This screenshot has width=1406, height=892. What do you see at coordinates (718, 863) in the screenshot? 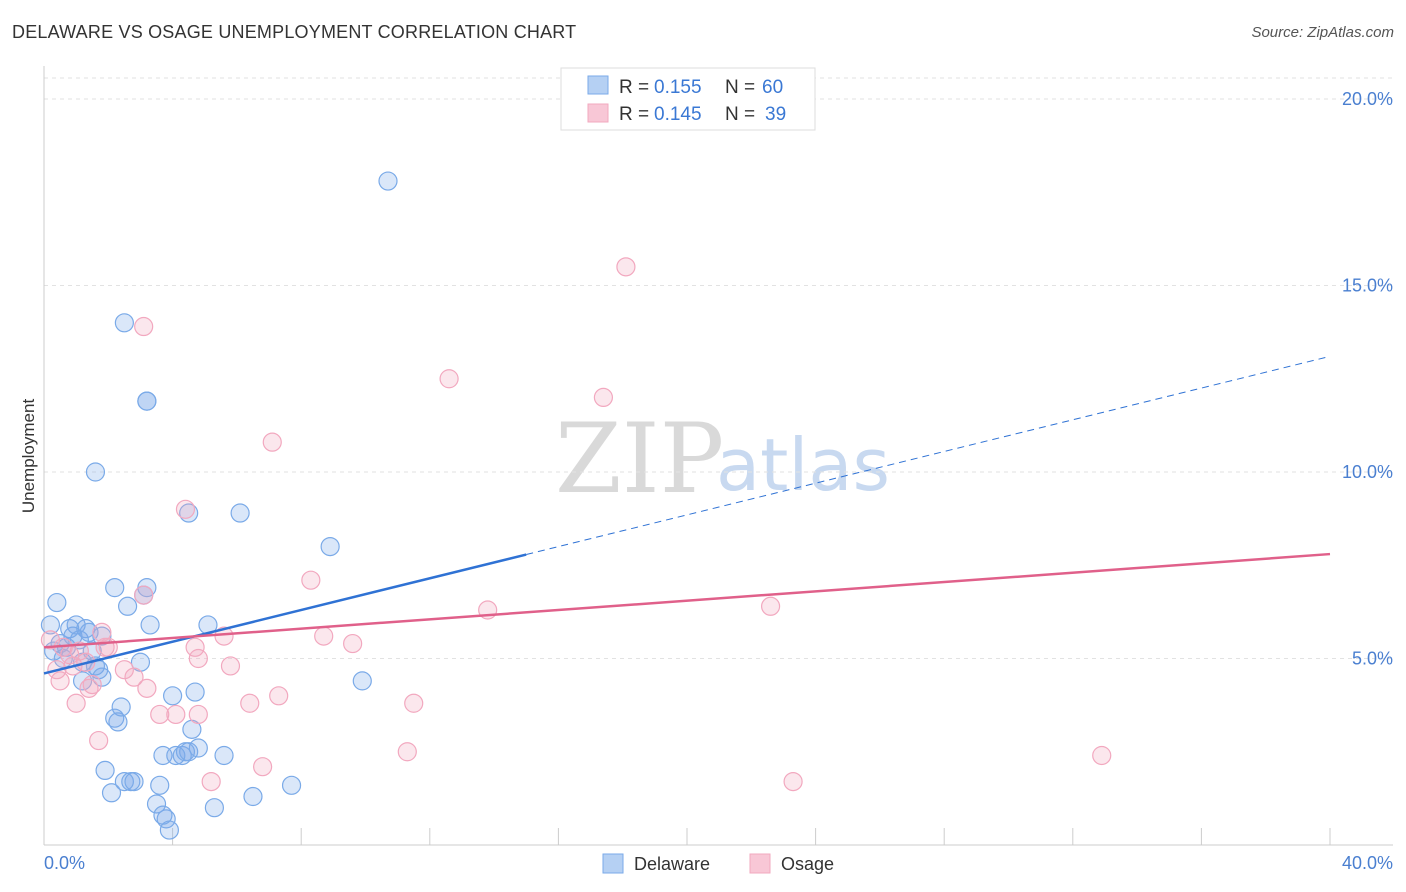
I see `series-legend: Delaware Osage` at bounding box center [718, 863].